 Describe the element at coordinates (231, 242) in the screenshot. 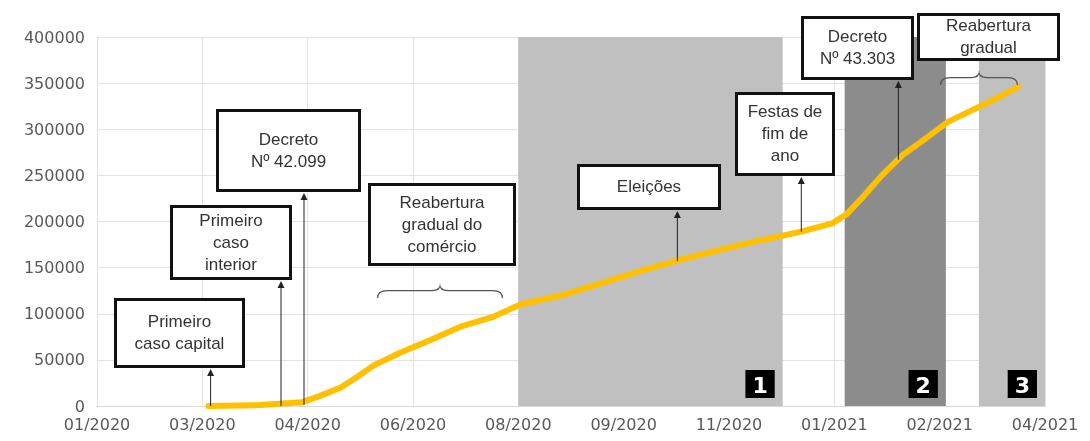

I see `text-box: Primeiro caso interior` at that location.